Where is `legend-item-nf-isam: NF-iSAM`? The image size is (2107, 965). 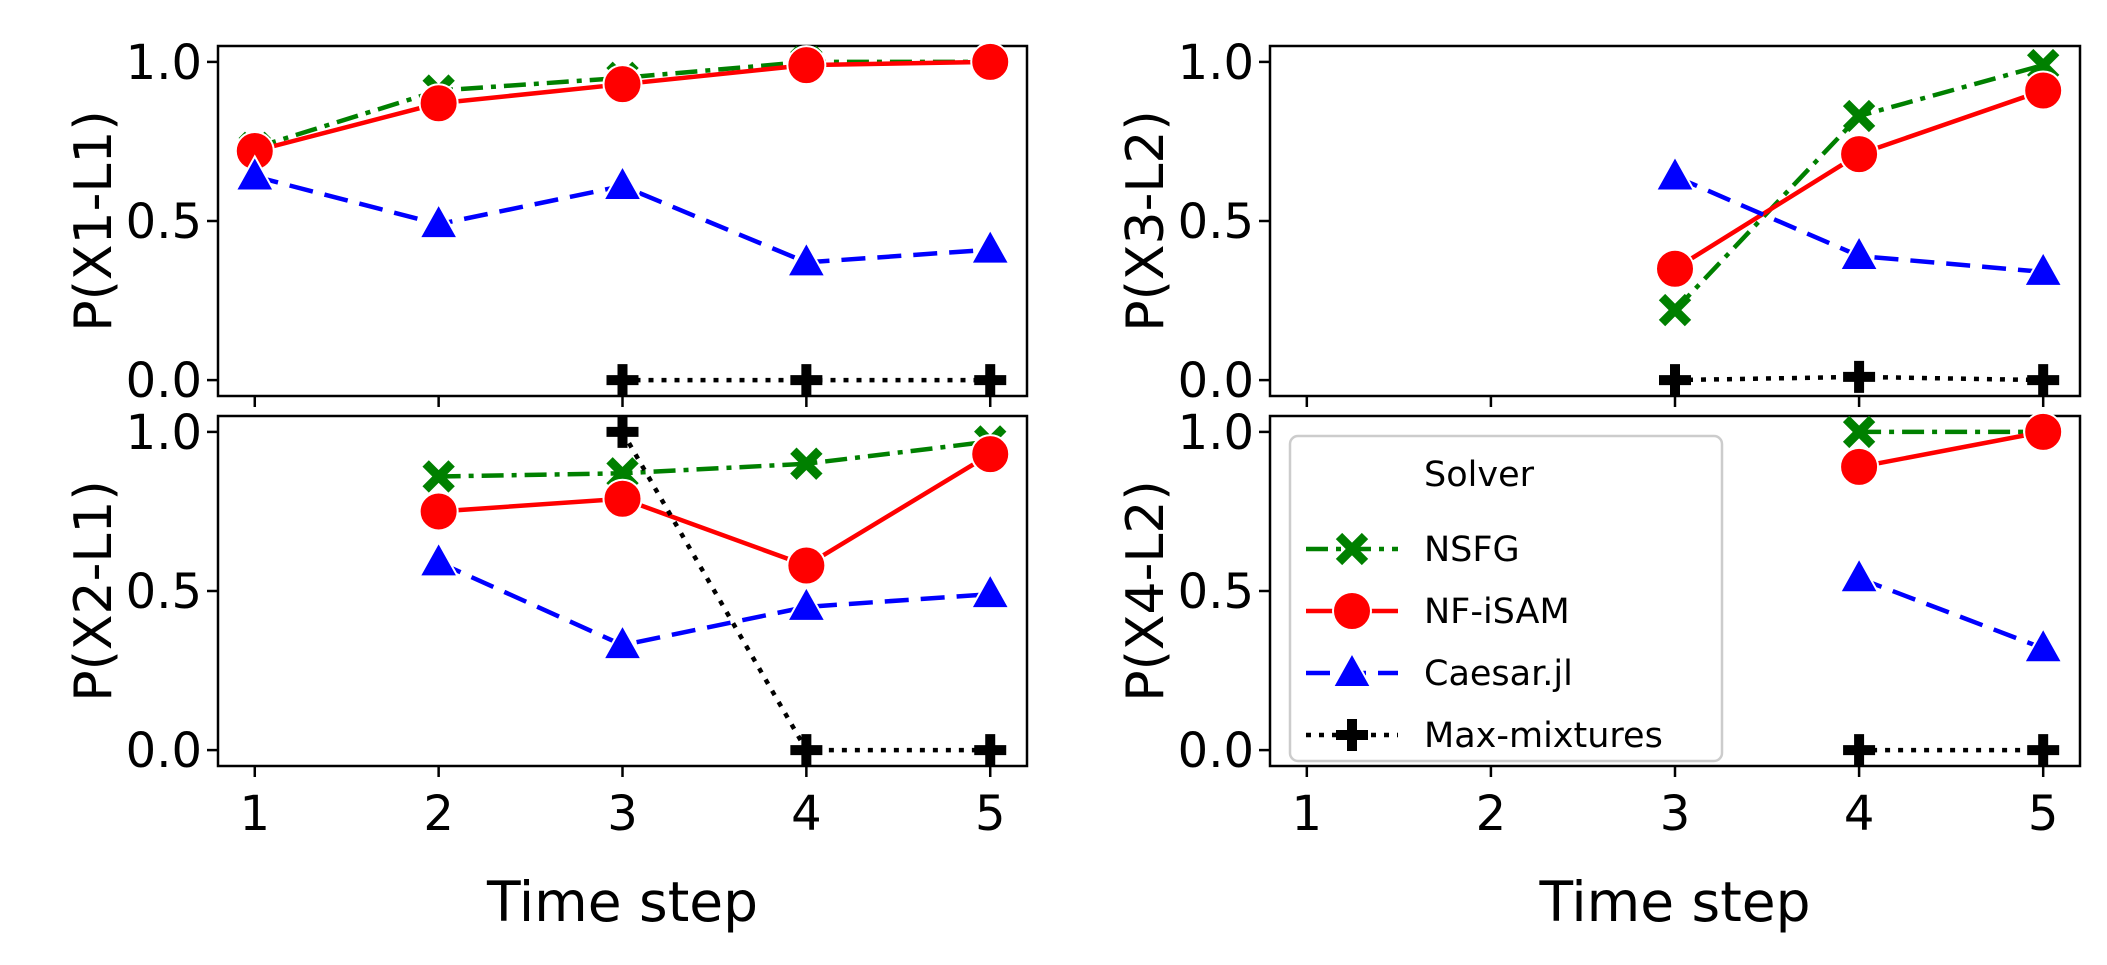 legend-item-nf-isam: NF-iSAM is located at coordinates (1438, 611).